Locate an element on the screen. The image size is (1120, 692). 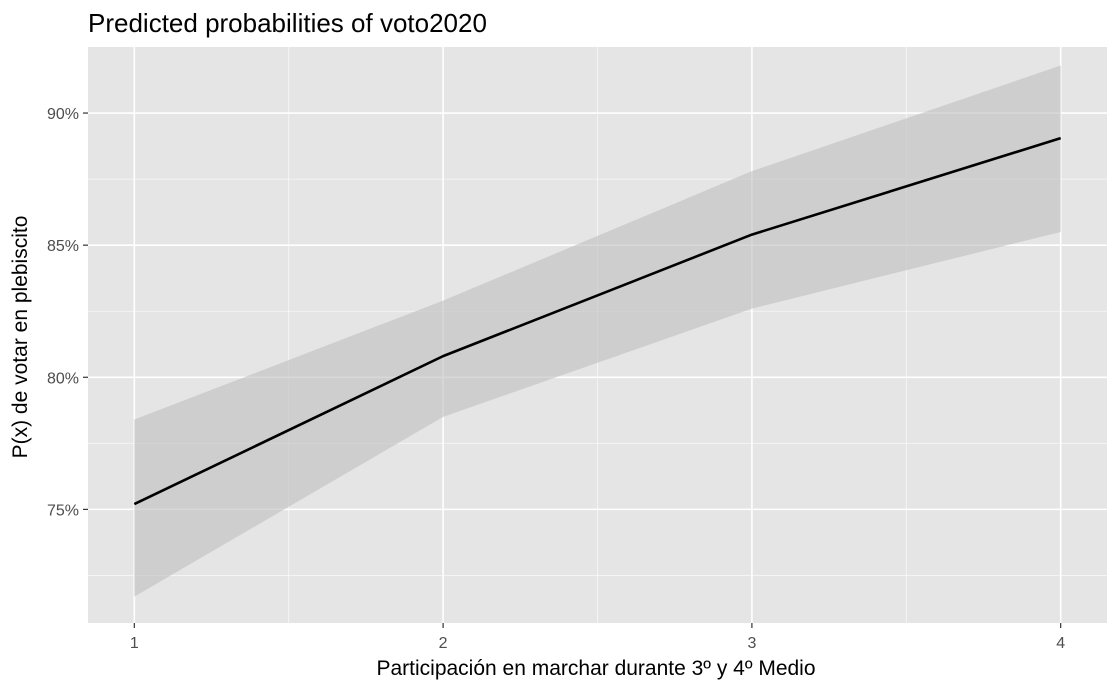
x-tick-label: 4 is located at coordinates (1060, 643).